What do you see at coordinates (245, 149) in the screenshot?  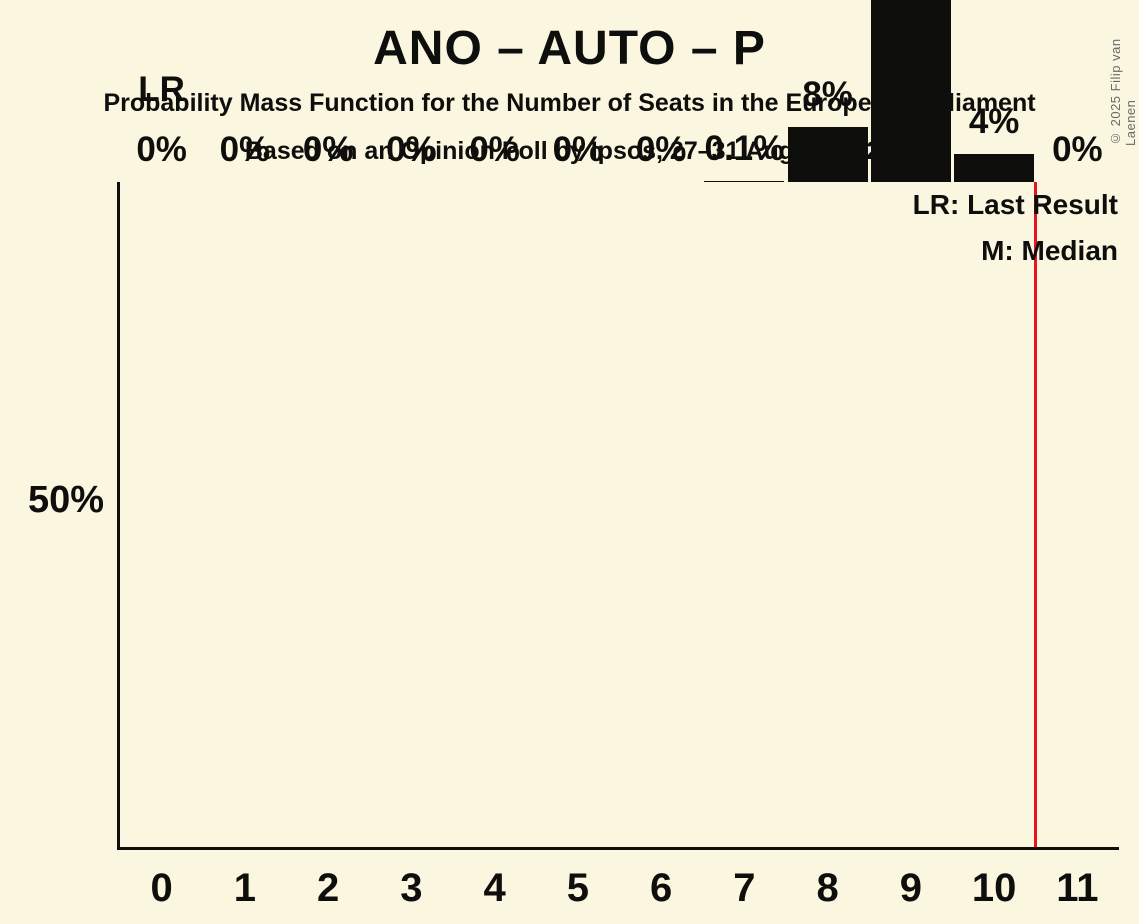 I see `bar-label-seat-1: 0%` at bounding box center [245, 149].